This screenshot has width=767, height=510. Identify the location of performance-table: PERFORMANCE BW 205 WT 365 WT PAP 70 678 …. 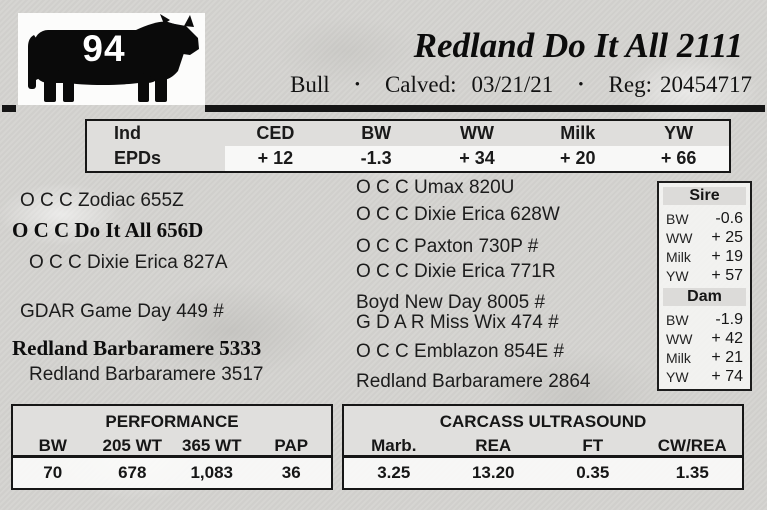
(172, 447).